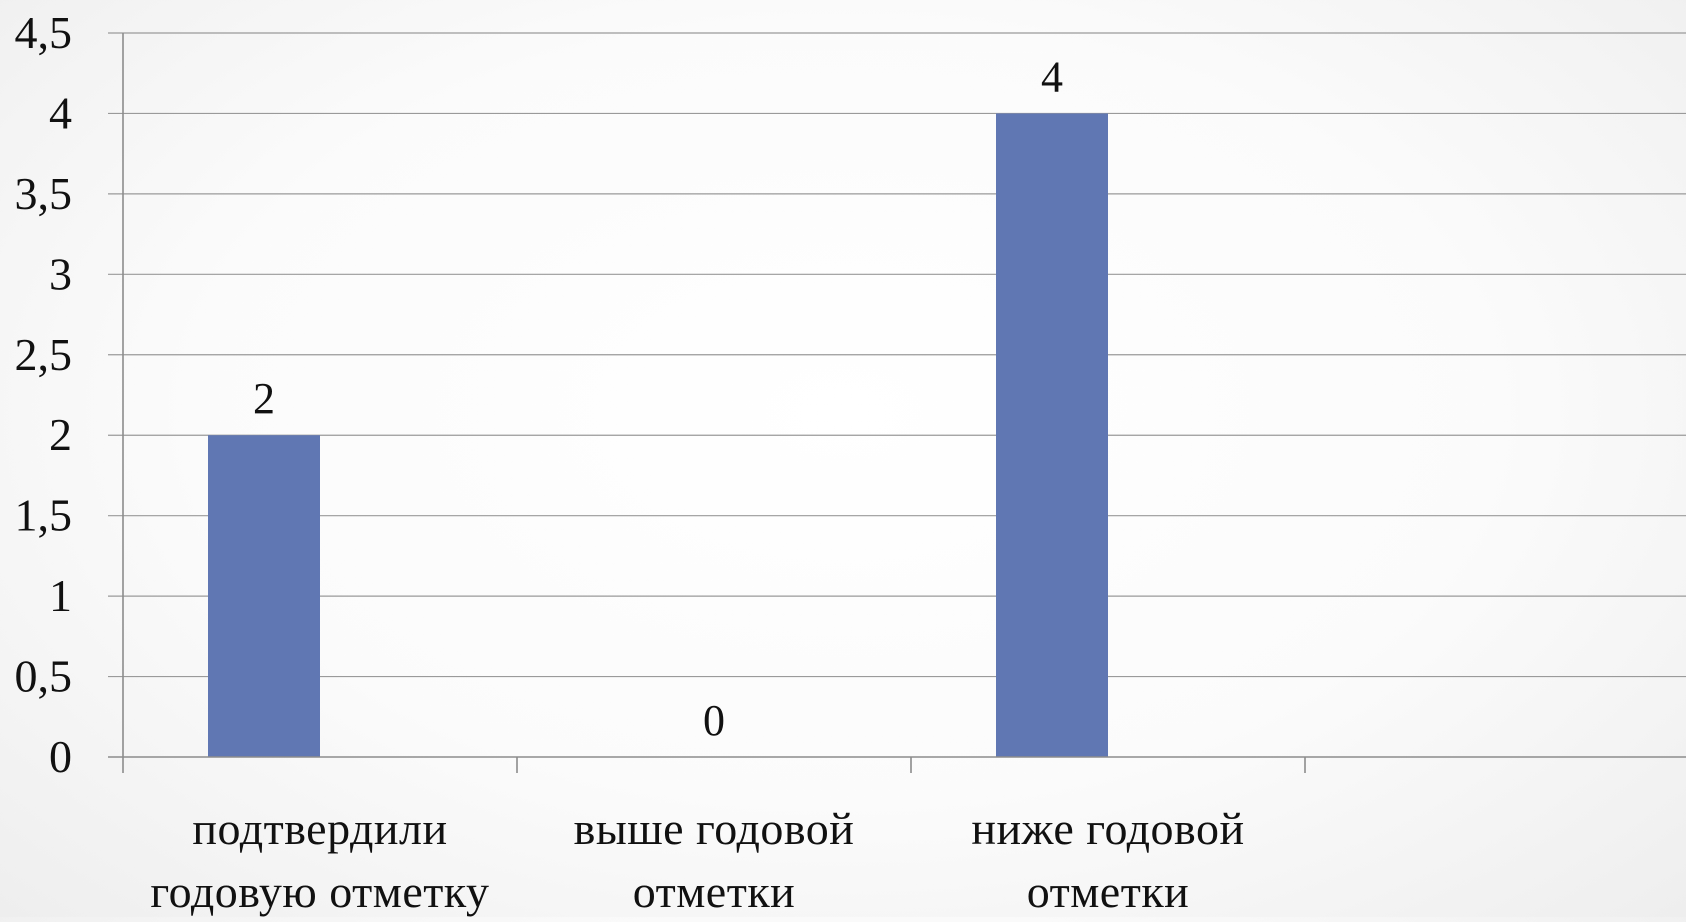 The image size is (1686, 922). I want to click on y-tick-label: 0, so click(60, 756).